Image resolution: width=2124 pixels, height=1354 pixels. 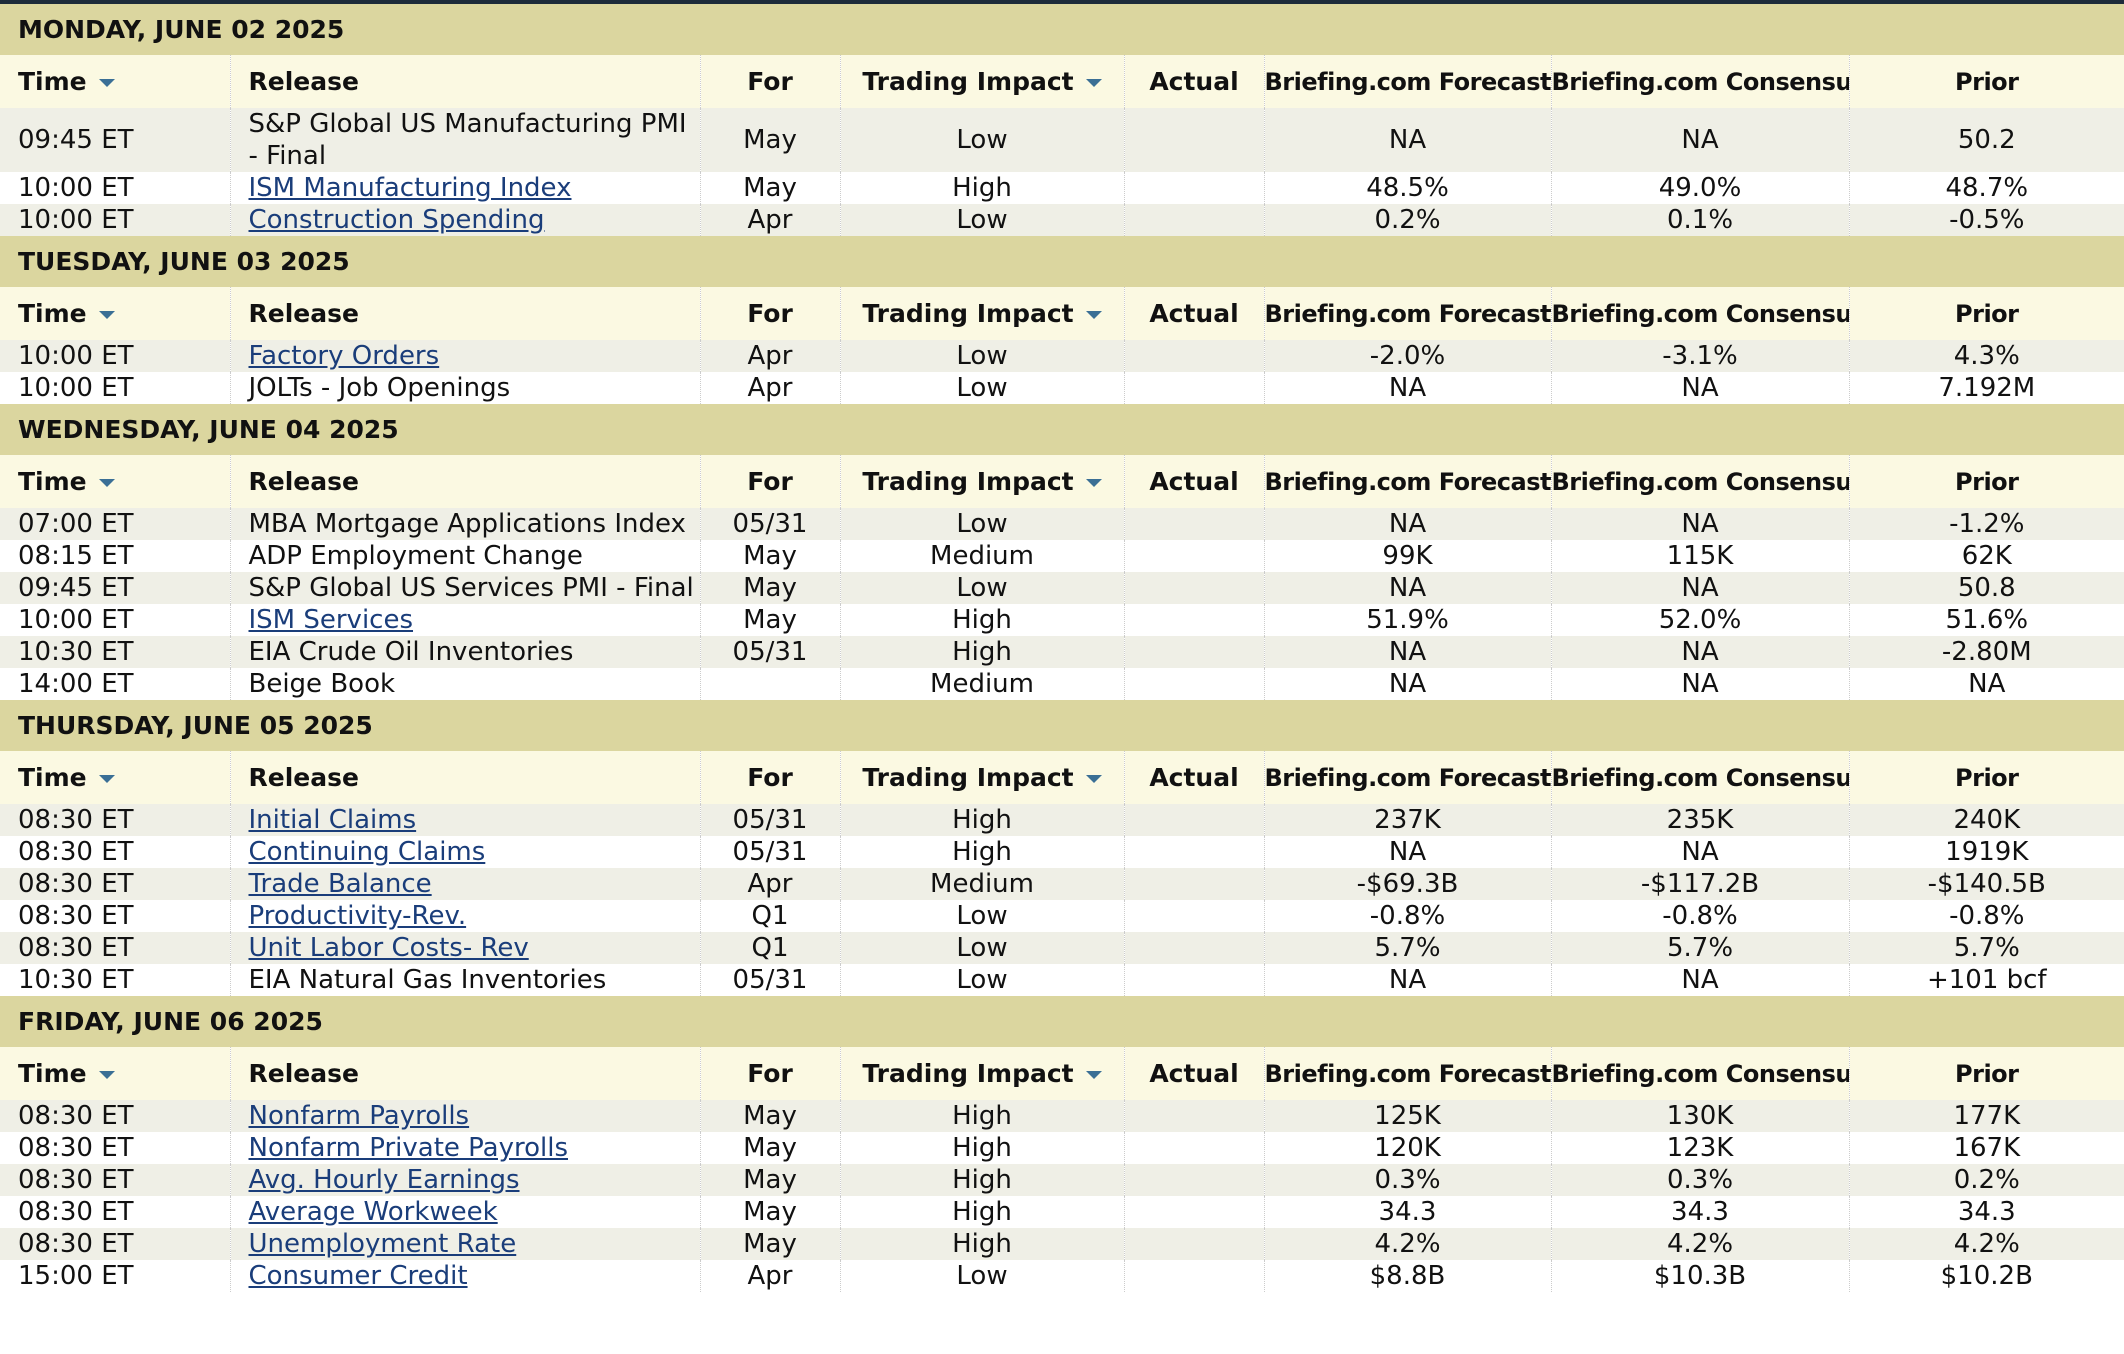 What do you see at coordinates (769, 777) in the screenshot?
I see `column-header: For` at bounding box center [769, 777].